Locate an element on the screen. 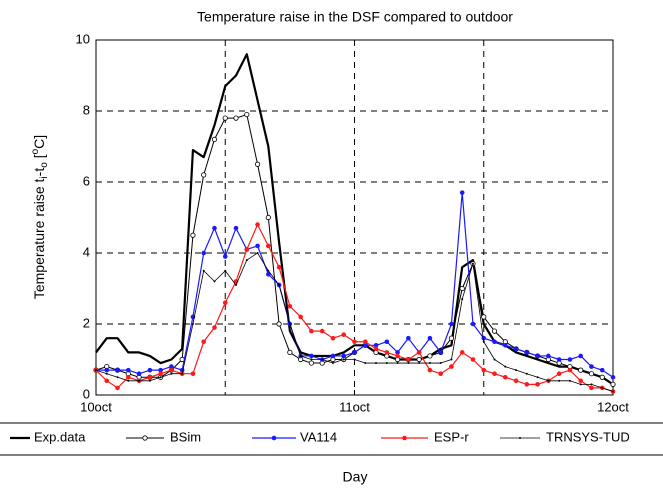 The height and width of the screenshot is (493, 663). y-label-part: [ is located at coordinates (39, 158).